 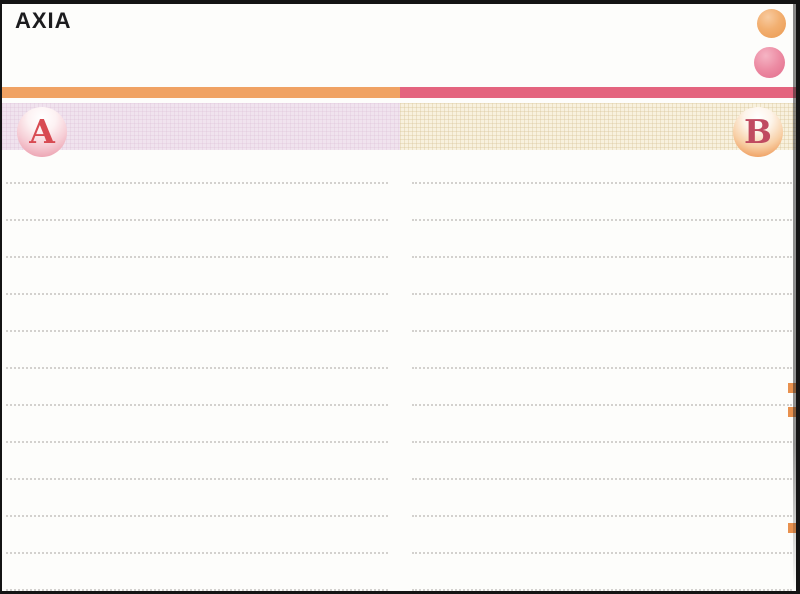 What do you see at coordinates (771, 23) in the screenshot?
I see `orange-dot-icon` at bounding box center [771, 23].